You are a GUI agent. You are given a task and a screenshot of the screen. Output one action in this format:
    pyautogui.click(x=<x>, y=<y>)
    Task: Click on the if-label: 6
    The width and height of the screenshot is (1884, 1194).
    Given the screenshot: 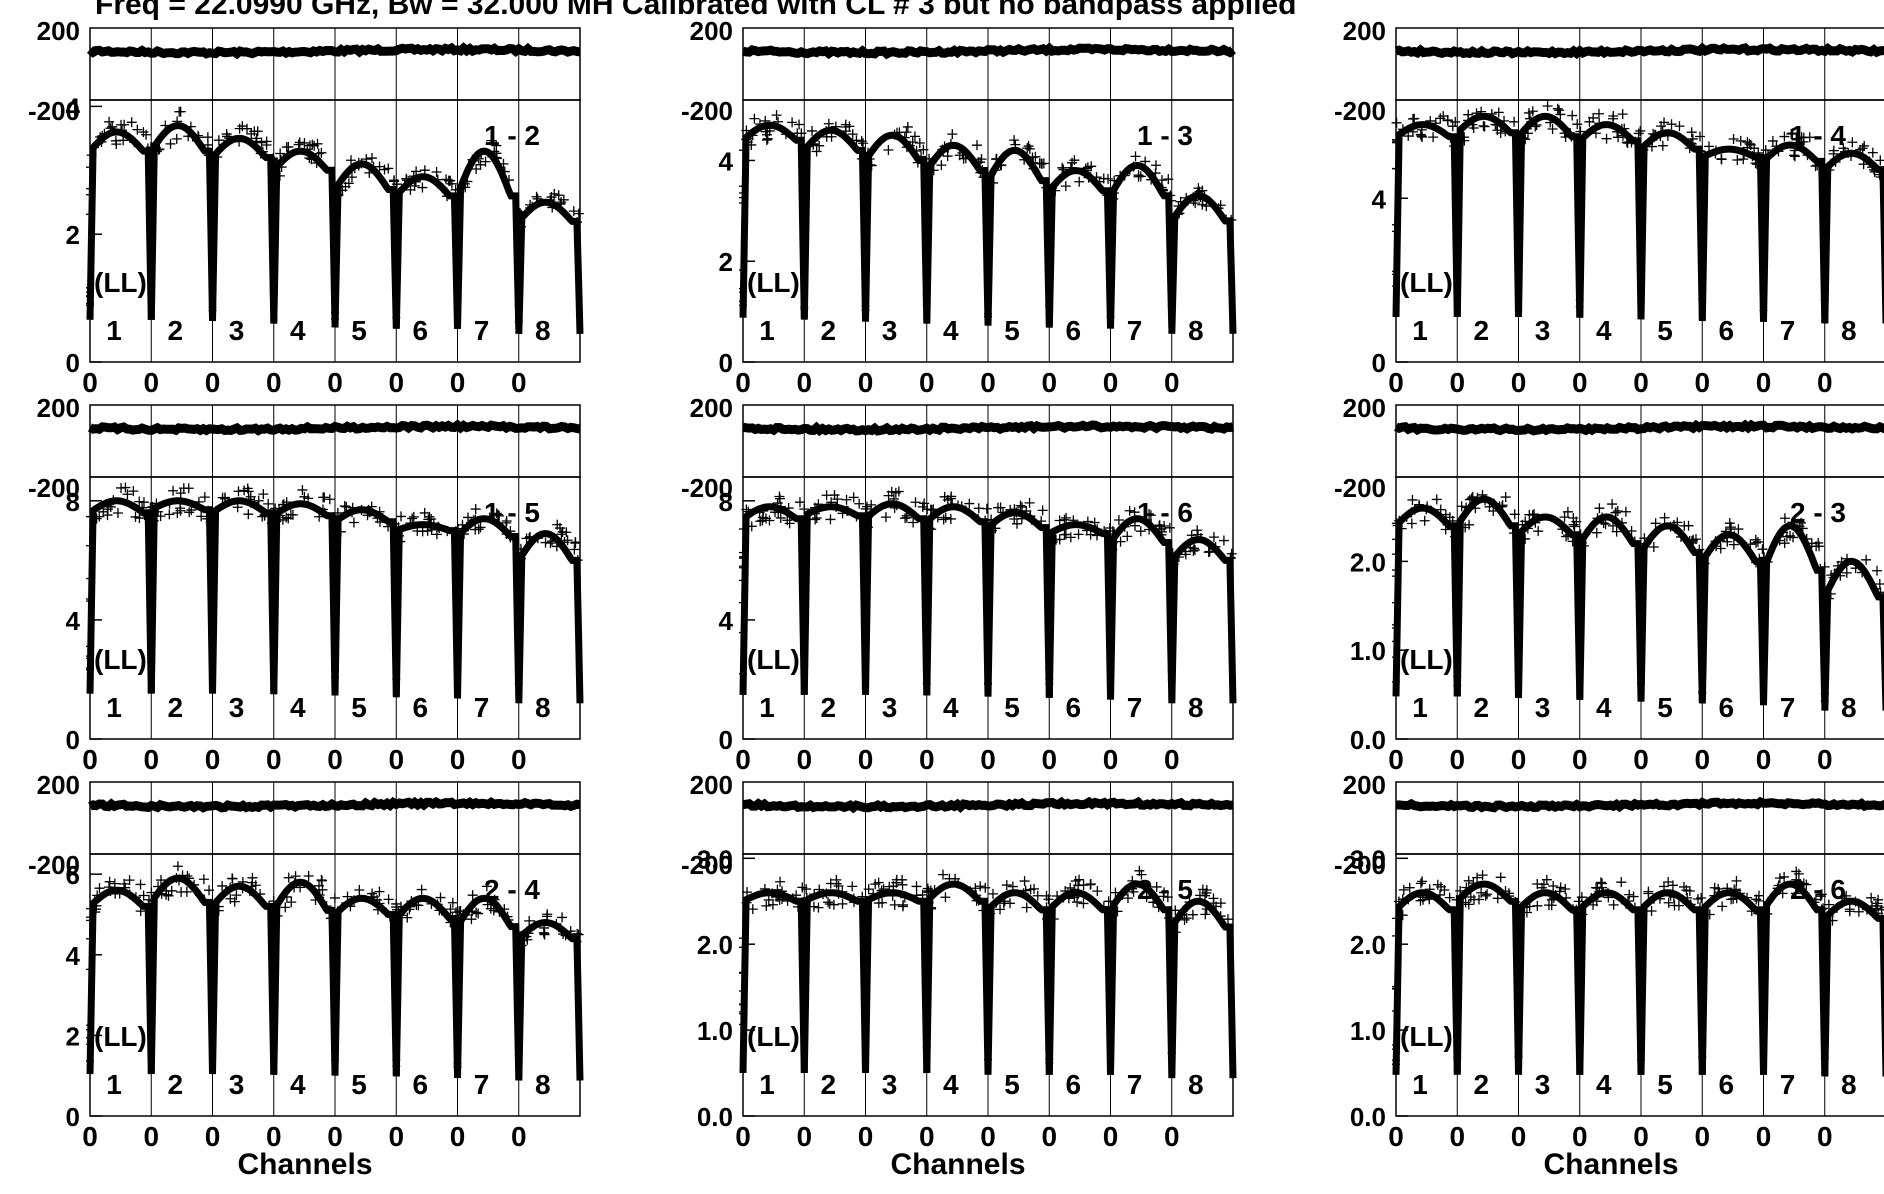 What is the action you would take?
    pyautogui.click(x=1073, y=330)
    